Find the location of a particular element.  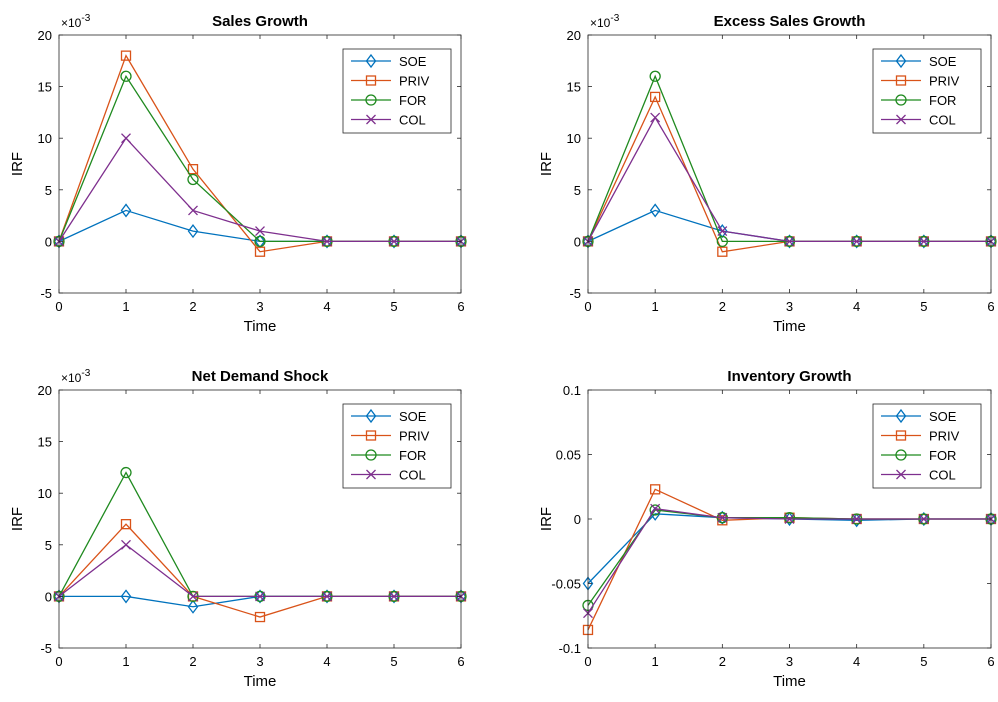

legend-label-priv: PRIV is located at coordinates (414, 81).